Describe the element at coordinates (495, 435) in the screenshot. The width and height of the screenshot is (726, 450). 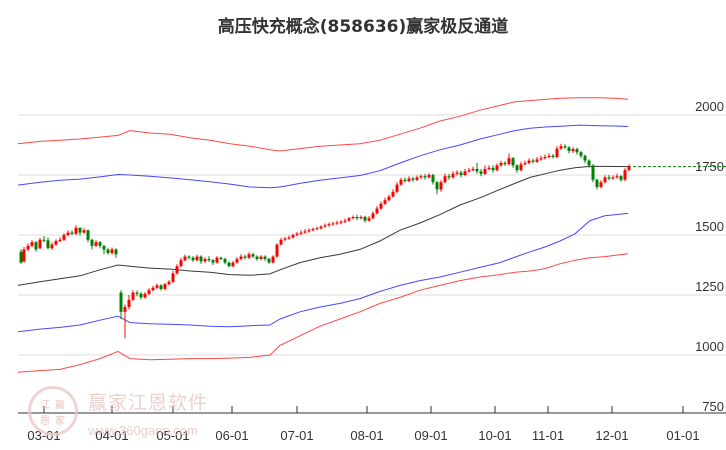
I see `x-tick-label: 10-01` at that location.